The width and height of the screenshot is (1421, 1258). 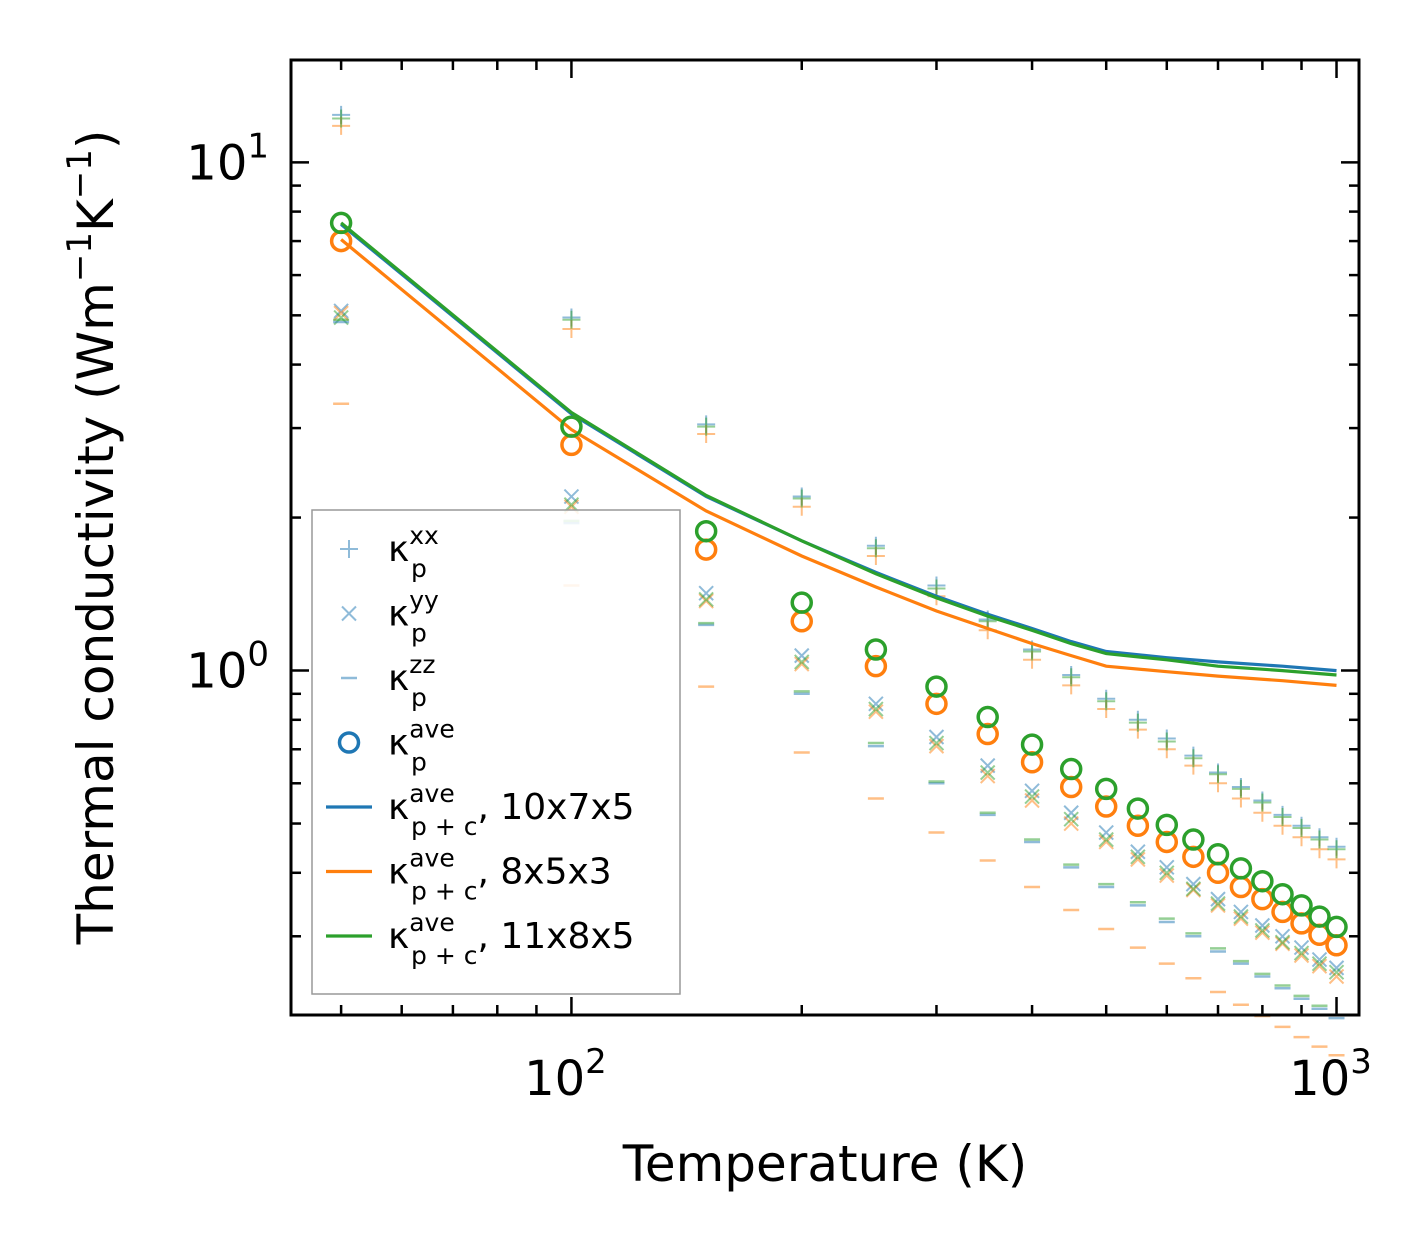 I want to click on legend-label: κzz p, so click(x=411, y=681).